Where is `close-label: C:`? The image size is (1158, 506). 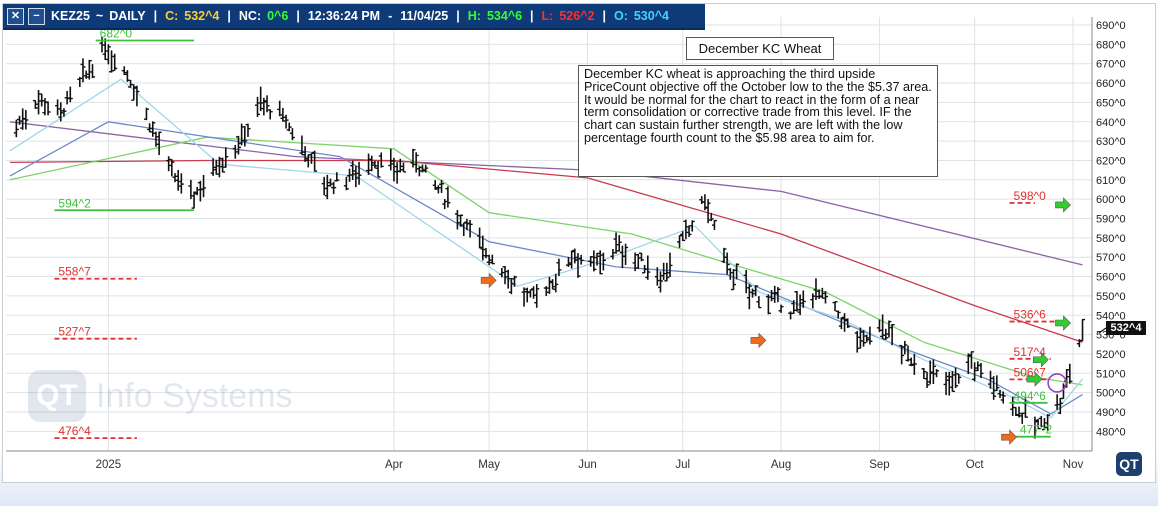 close-label: C: is located at coordinates (172, 16).